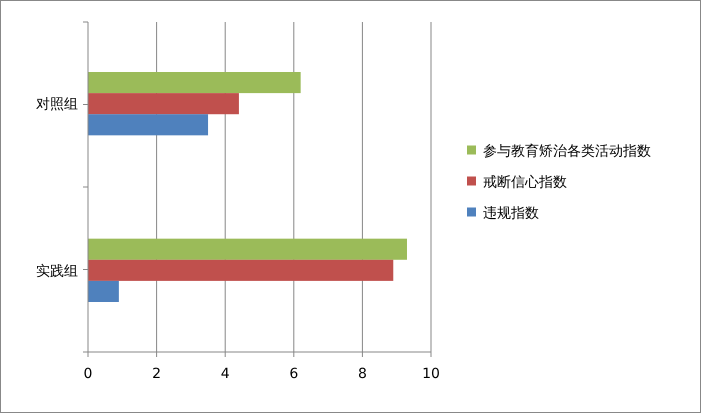  I want to click on x-tick-label: 6, so click(293, 374).